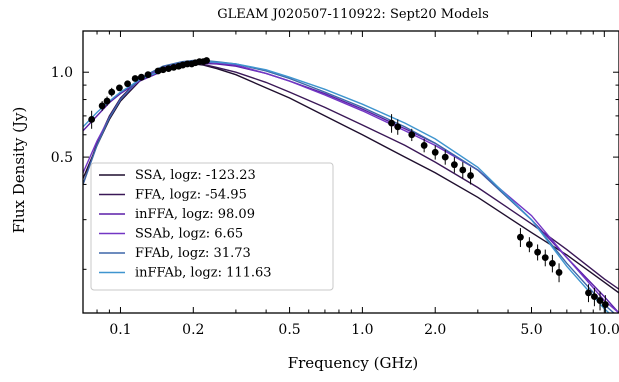 The height and width of the screenshot is (382, 619). I want to click on x-tick-label: 0.5, so click(289, 330).